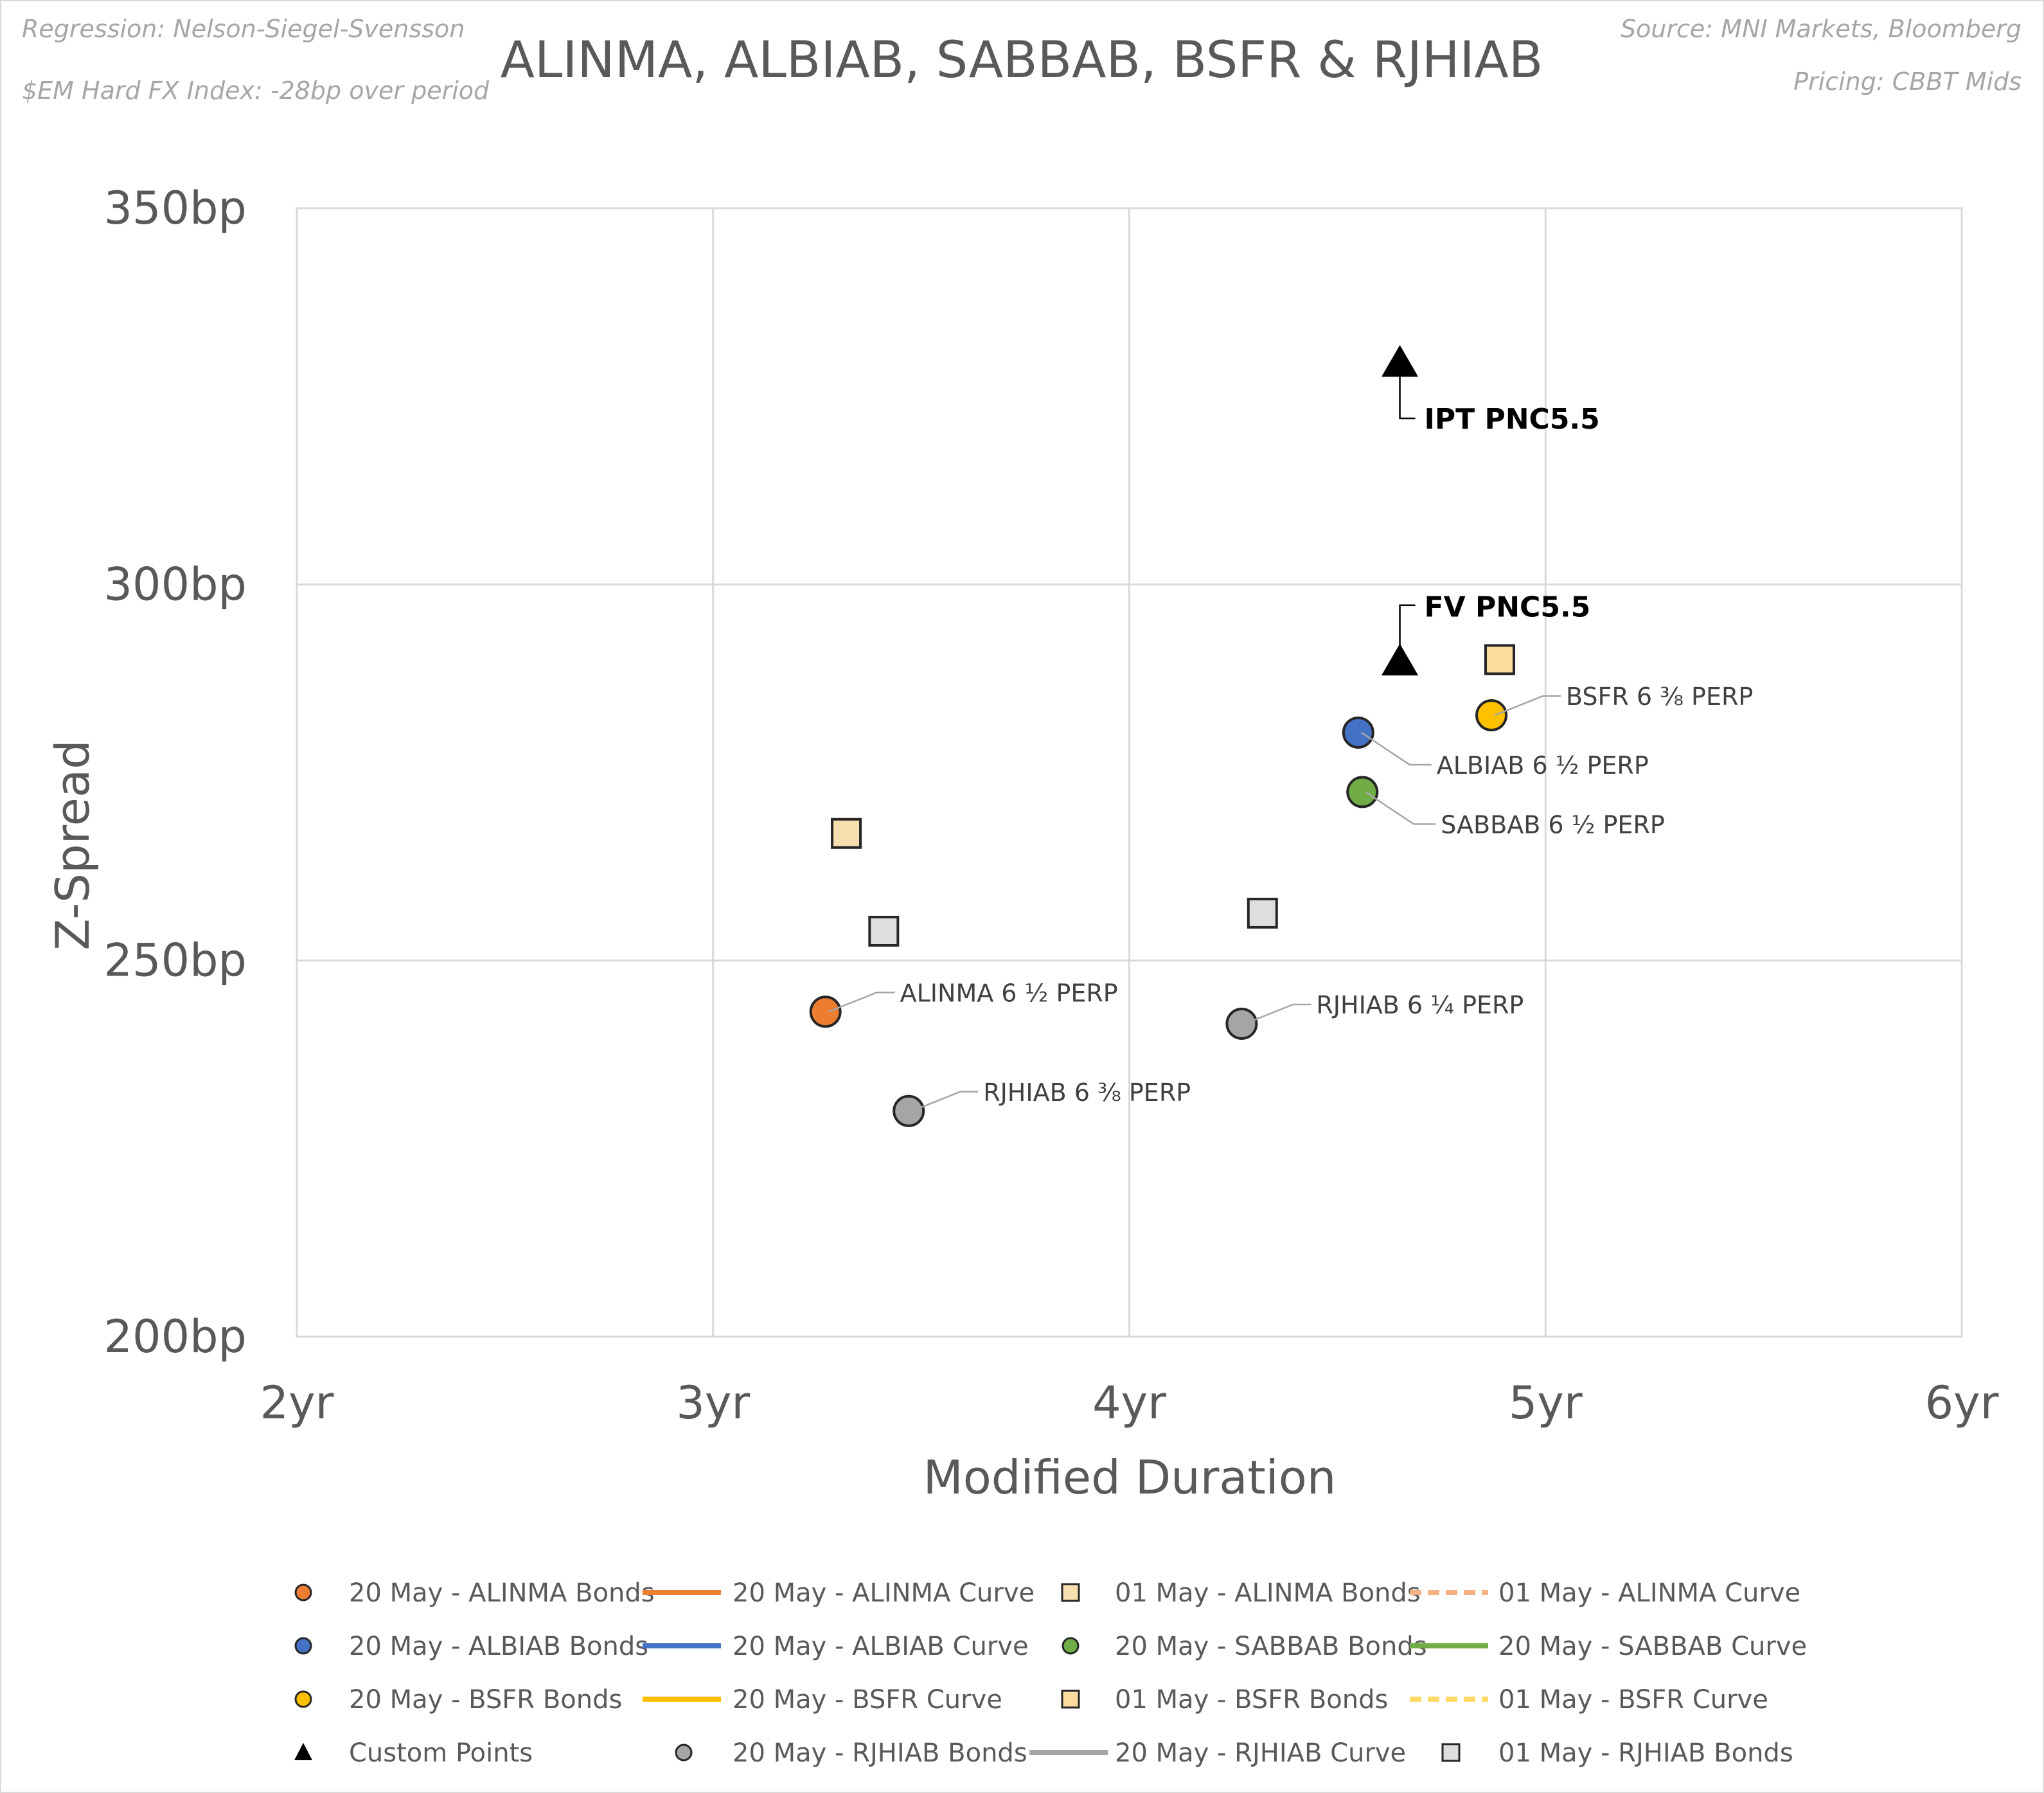  What do you see at coordinates (502, 1593) in the screenshot?
I see `legend-entry-label: 20 May - ALINMA Bonds` at bounding box center [502, 1593].